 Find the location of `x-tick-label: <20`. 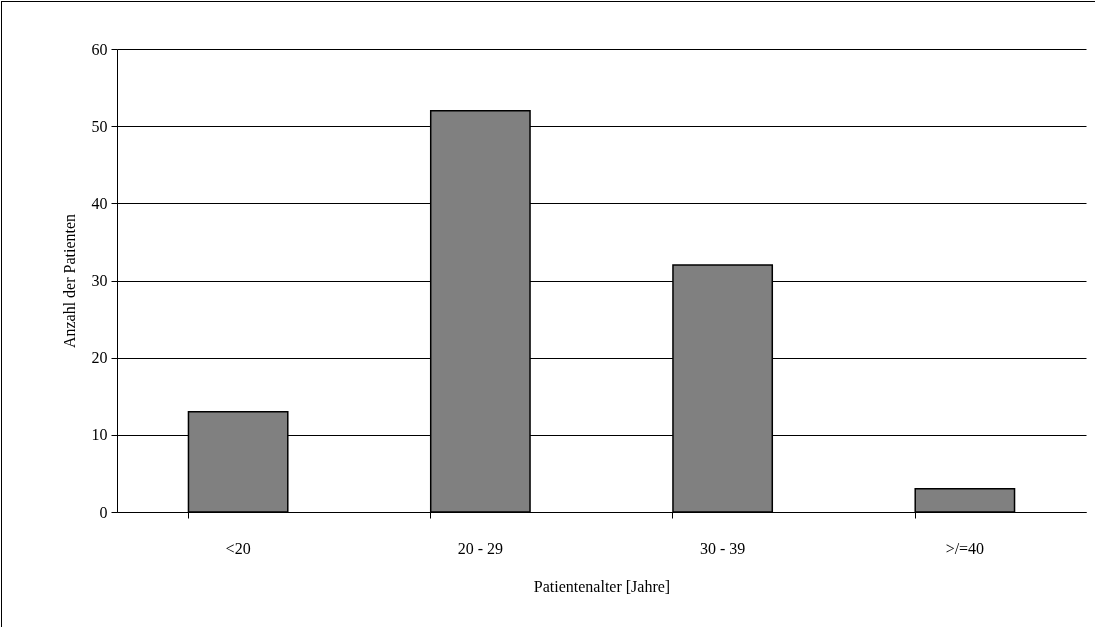

x-tick-label: <20 is located at coordinates (238, 548).